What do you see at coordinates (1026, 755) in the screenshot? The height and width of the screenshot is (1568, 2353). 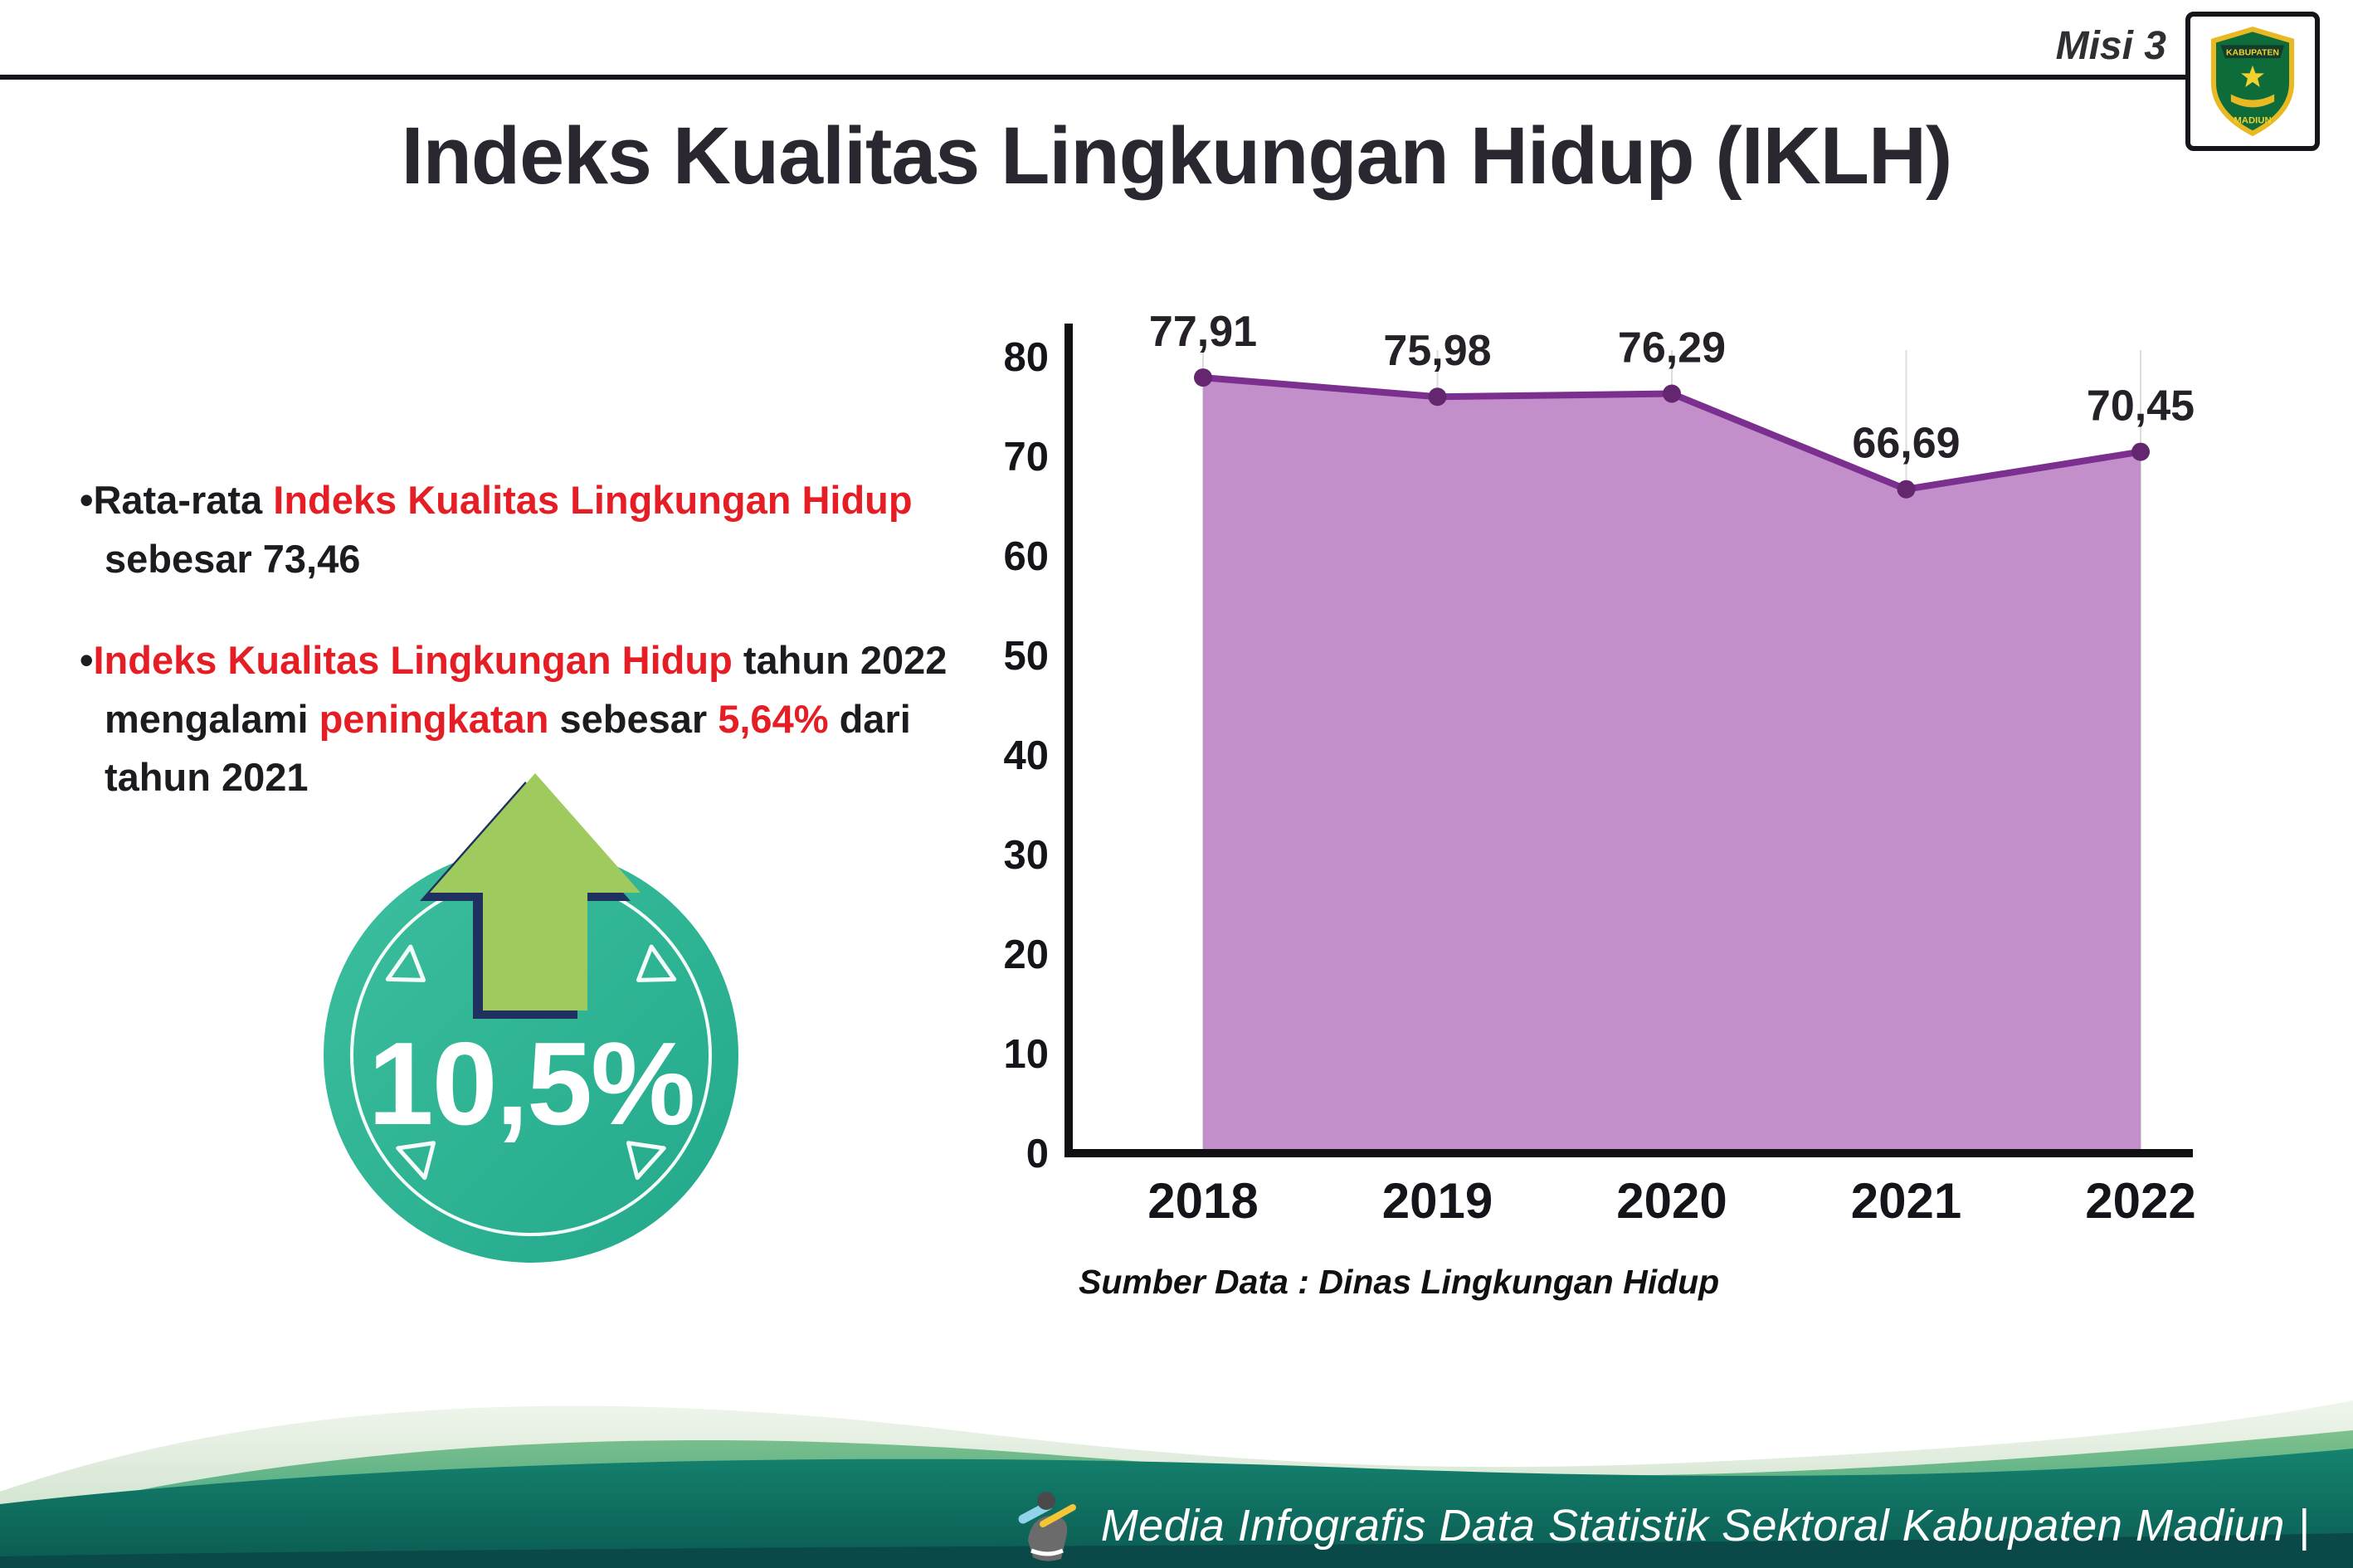 I see `svg-text: 40` at bounding box center [1026, 755].